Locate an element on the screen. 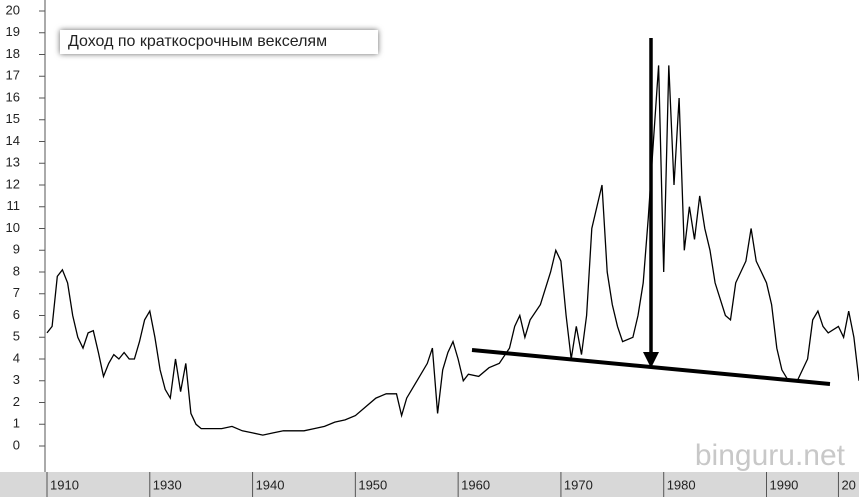 The width and height of the screenshot is (859, 497). x-tick-label: 1930 is located at coordinates (167, 484).